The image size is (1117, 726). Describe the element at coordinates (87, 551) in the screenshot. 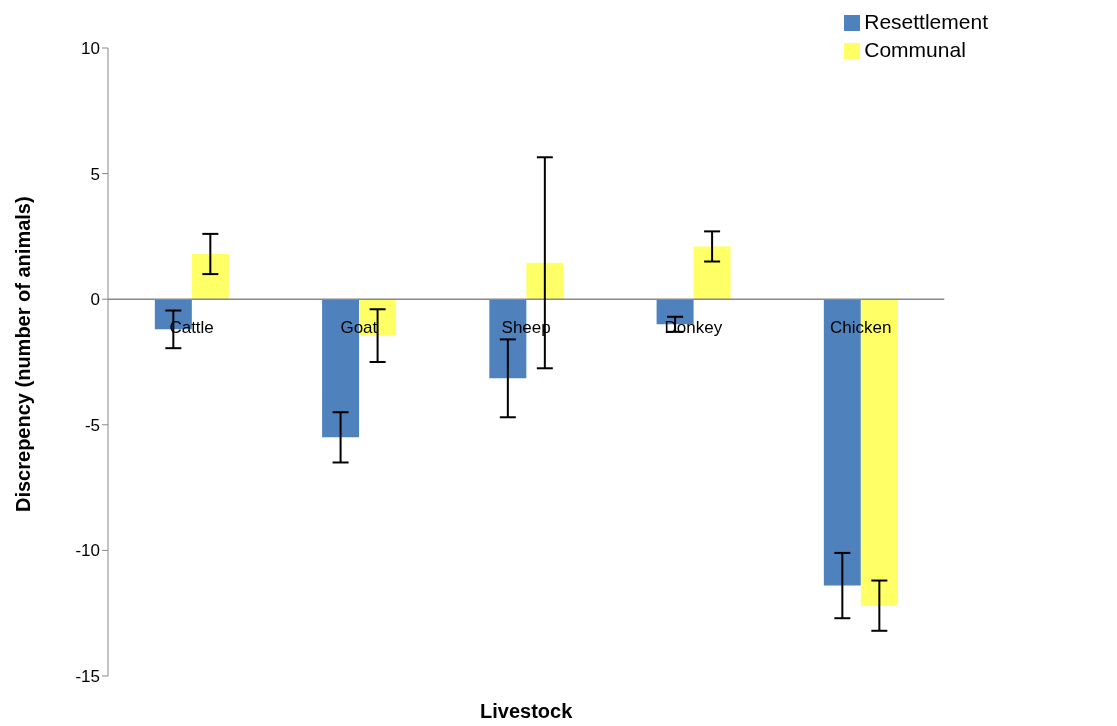

I see `y-tick-label: -10` at that location.